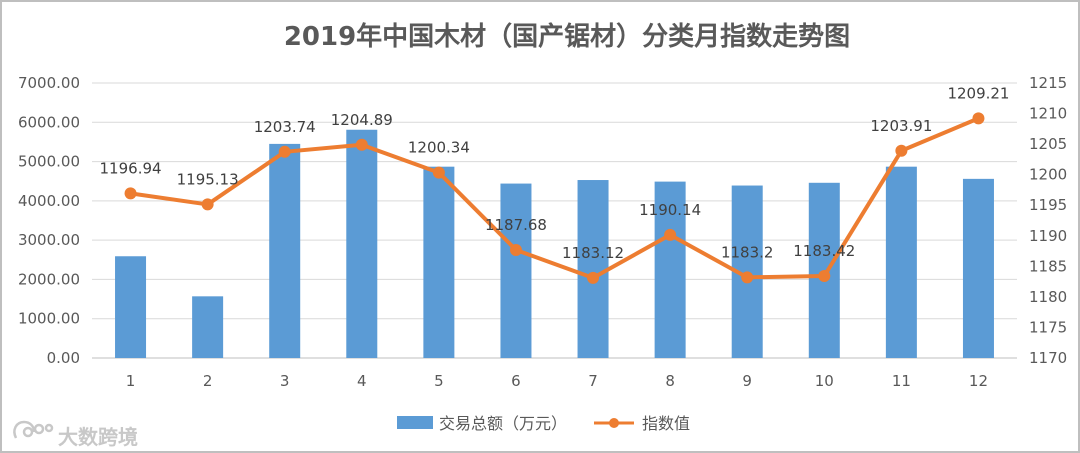 Image resolution: width=1080 pixels, height=453 pixels. I want to click on x-tick-label: 8, so click(670, 381).